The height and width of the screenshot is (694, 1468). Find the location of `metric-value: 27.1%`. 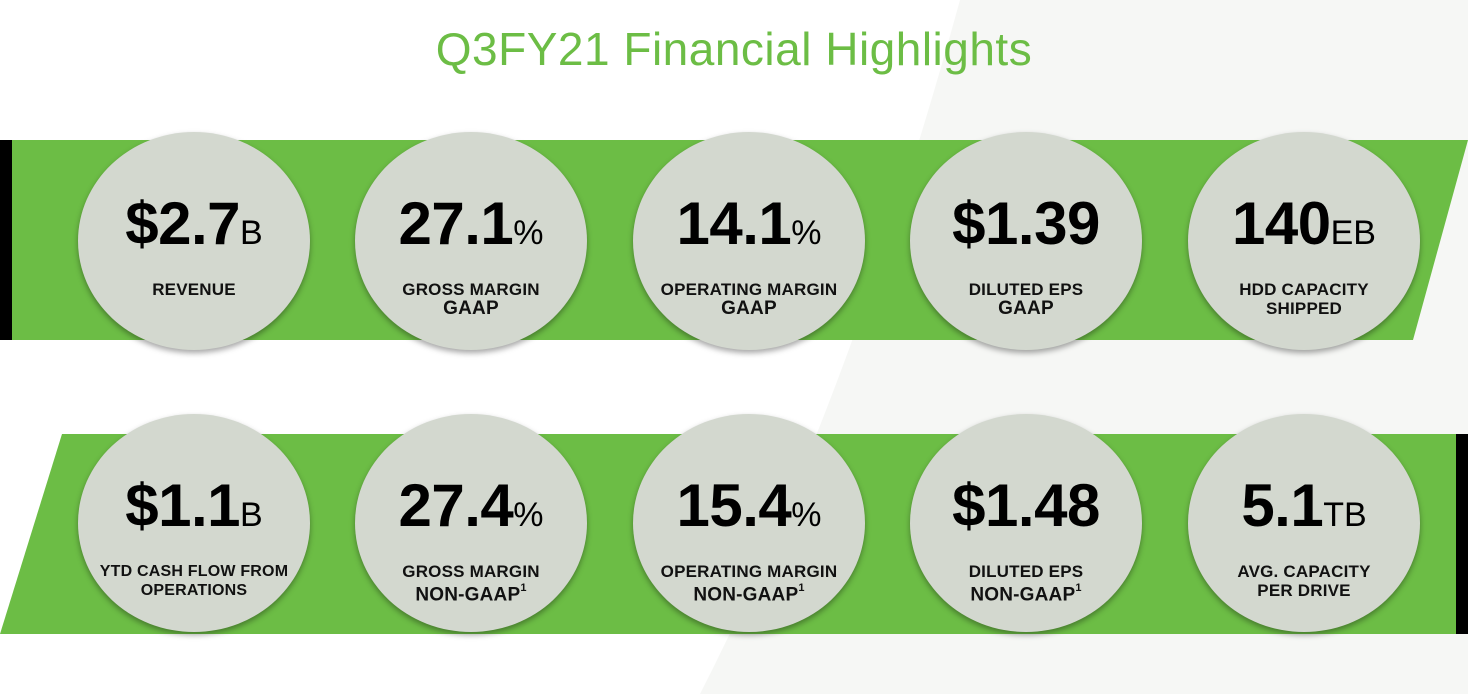

metric-value: 27.1% is located at coordinates (471, 223).